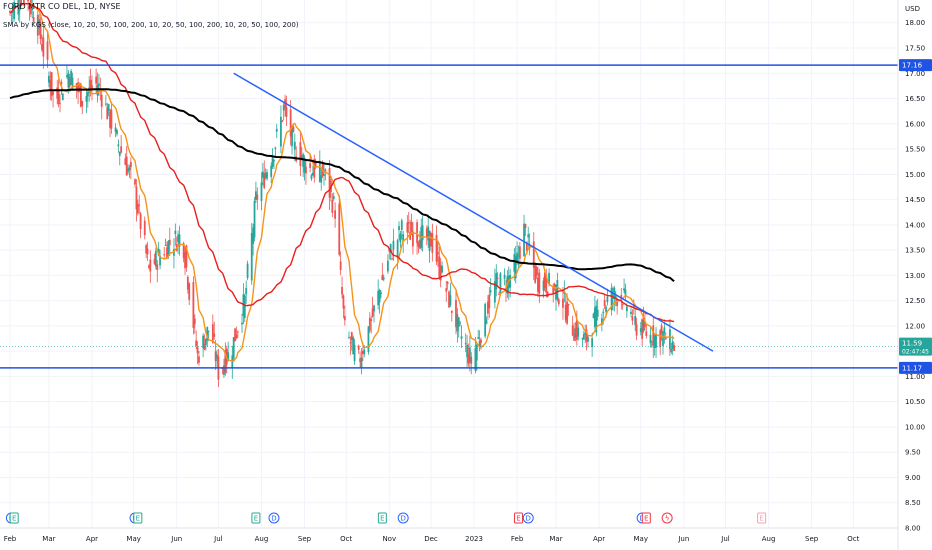  Describe the element at coordinates (915, 49) in the screenshot. I see `price-tick-label: 17.50` at that location.